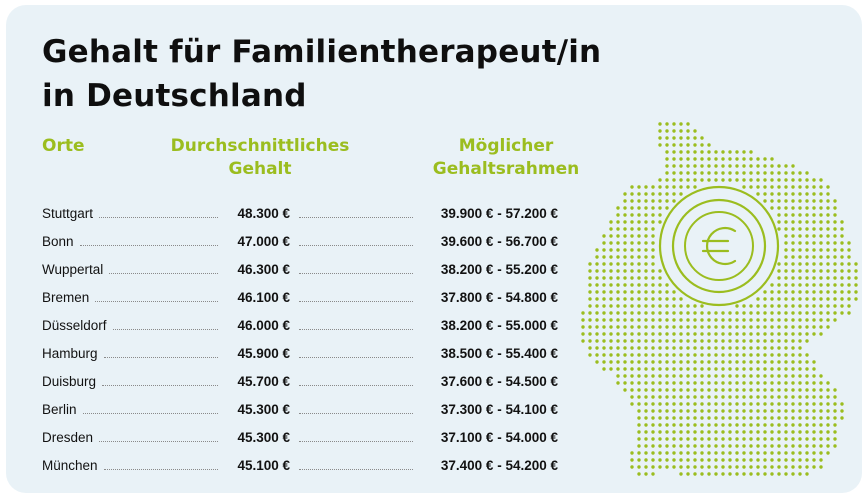 The width and height of the screenshot is (868, 498). I want to click on table-row: Hamburg 45.900 € 38.500 € - 55.400 €, so click(286, 354).